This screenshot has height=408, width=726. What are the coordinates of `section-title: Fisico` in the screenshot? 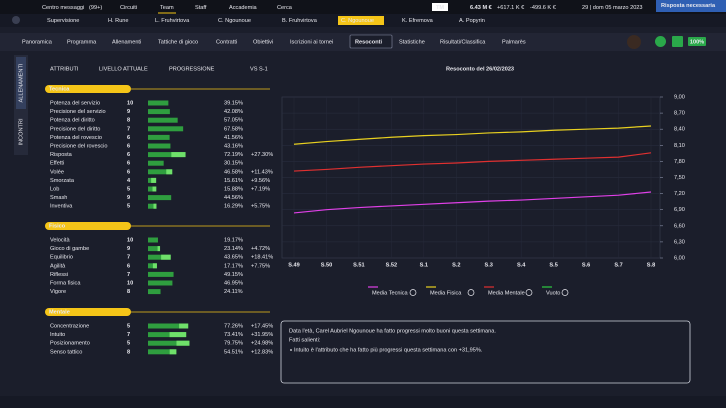 It's located at (57, 226).